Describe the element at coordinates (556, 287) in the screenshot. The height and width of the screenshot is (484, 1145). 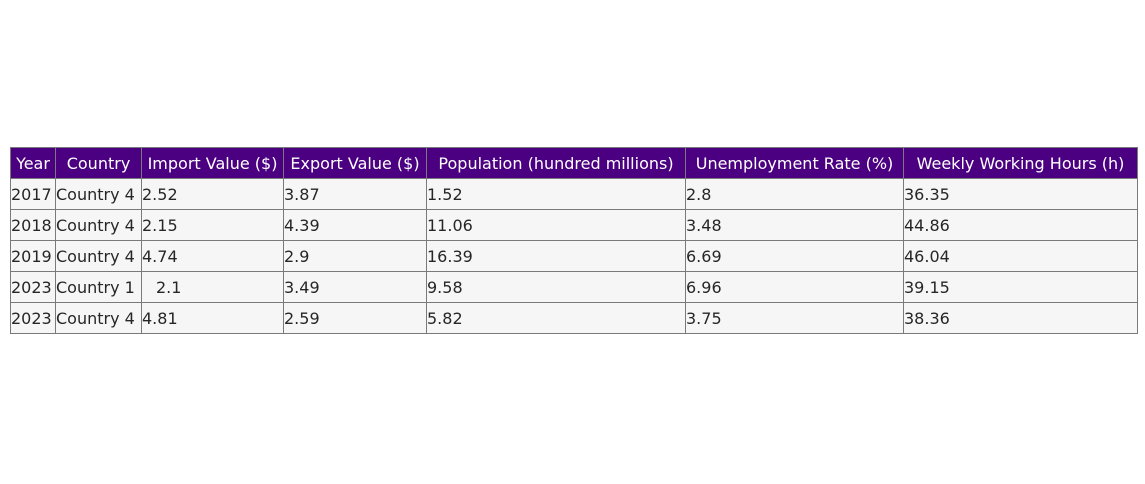
I see `cell-population: 9.58` at that location.